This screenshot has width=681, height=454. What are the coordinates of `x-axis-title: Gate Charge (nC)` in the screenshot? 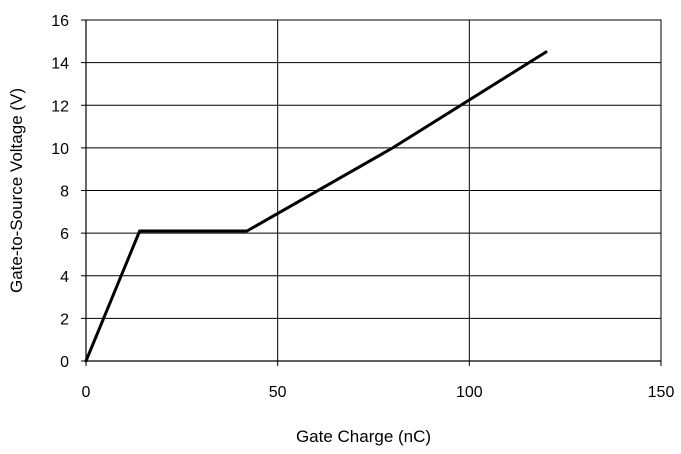 It's located at (363, 436).